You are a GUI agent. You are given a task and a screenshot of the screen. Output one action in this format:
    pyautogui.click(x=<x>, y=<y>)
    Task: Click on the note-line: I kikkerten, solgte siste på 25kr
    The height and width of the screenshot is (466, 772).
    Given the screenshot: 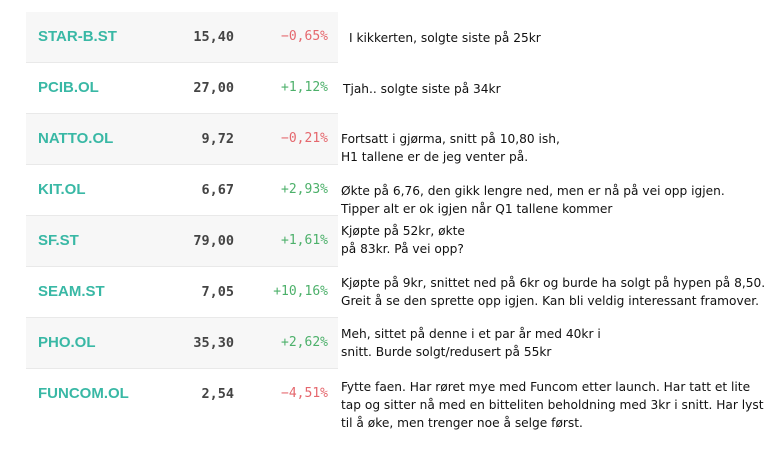 What is the action you would take?
    pyautogui.click(x=445, y=38)
    